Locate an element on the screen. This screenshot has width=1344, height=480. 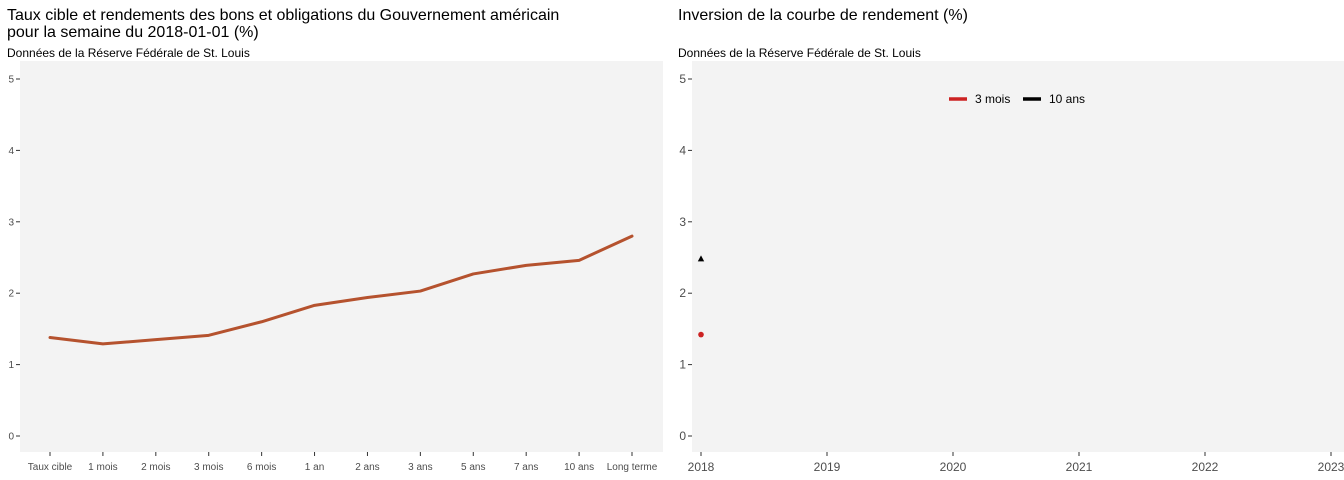
right-x-tick-label: 2020 is located at coordinates (953, 467).